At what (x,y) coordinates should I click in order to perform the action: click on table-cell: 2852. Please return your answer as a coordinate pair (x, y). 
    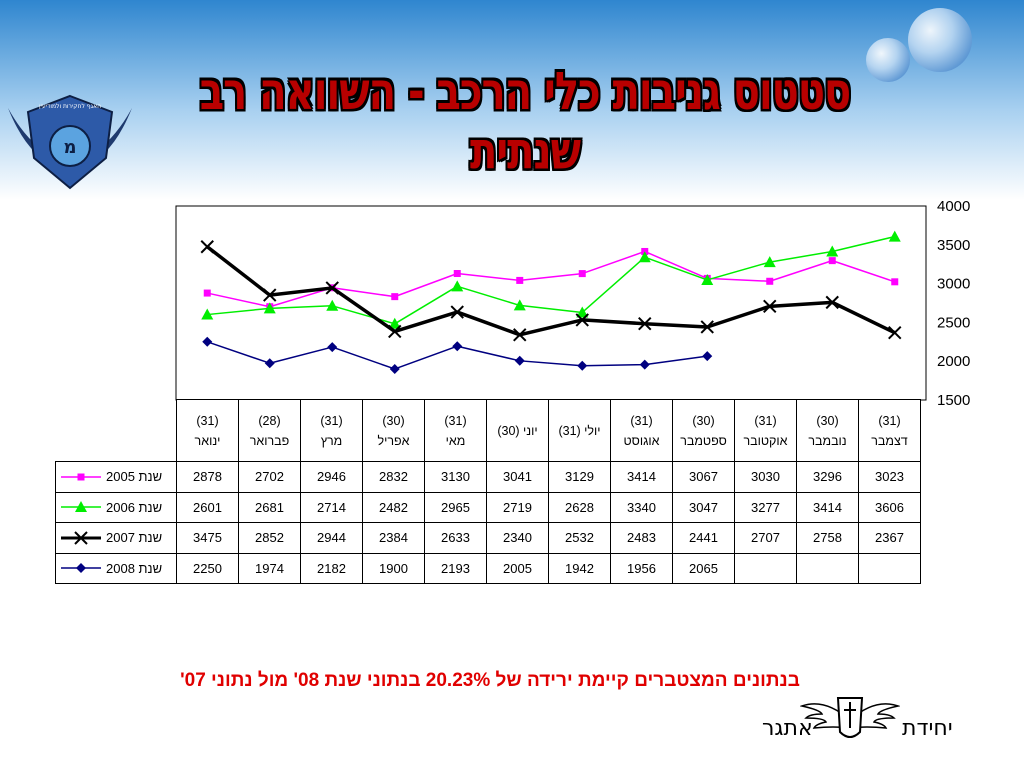
    Looking at the image, I should click on (269, 538).